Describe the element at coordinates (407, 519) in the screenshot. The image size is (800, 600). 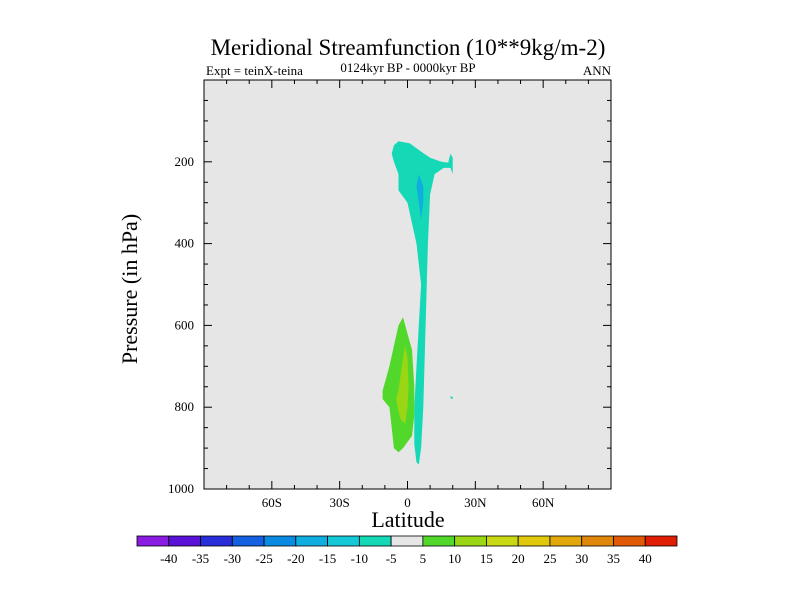
I see `x-axis-label: Latitude` at that location.